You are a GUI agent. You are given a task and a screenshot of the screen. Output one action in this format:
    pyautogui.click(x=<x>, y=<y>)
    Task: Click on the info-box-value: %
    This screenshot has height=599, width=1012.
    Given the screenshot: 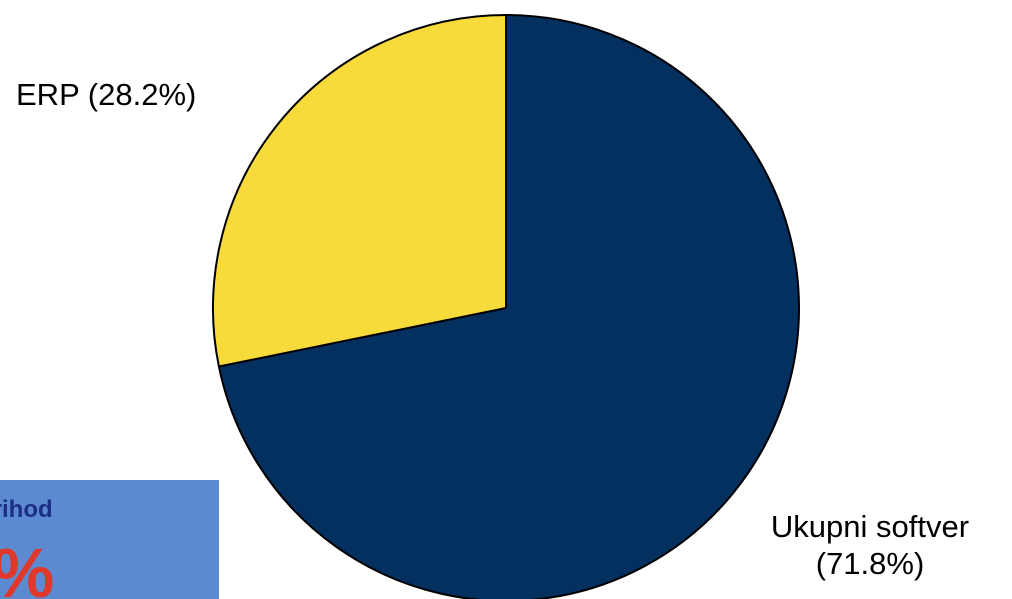 What is the action you would take?
    pyautogui.click(x=27, y=568)
    